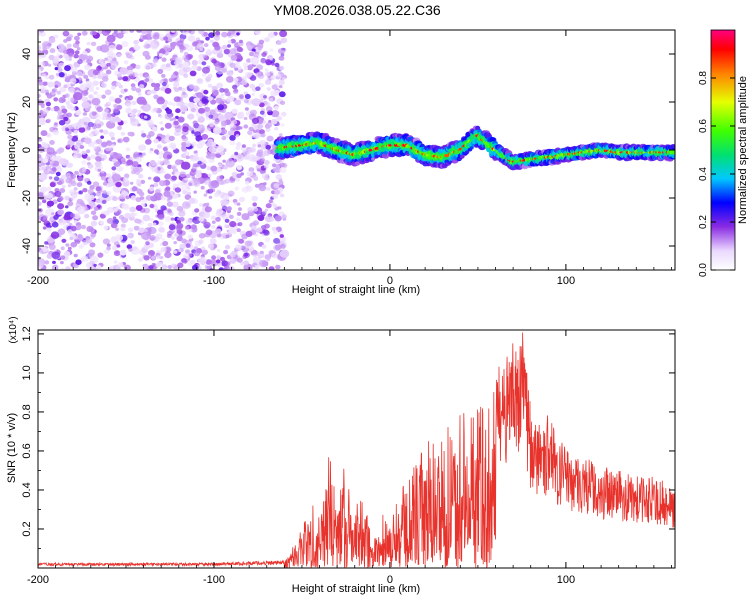 The width and height of the screenshot is (750, 605). Describe the element at coordinates (27, 528) in the screenshot. I see `snr-ytick-label: 0.2` at that location.